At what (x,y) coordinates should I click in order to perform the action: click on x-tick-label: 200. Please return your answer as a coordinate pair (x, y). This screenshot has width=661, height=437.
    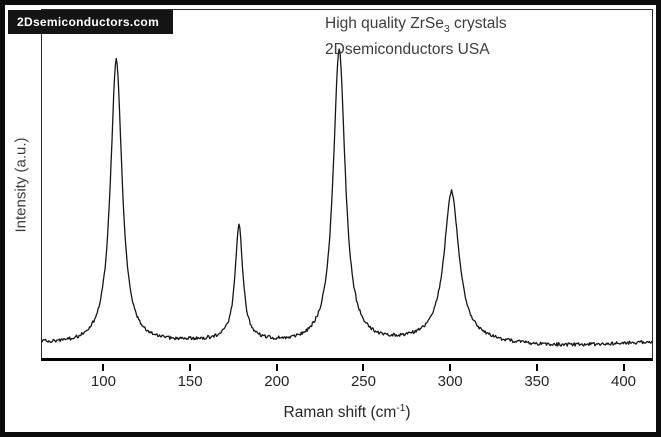
    Looking at the image, I should click on (277, 381).